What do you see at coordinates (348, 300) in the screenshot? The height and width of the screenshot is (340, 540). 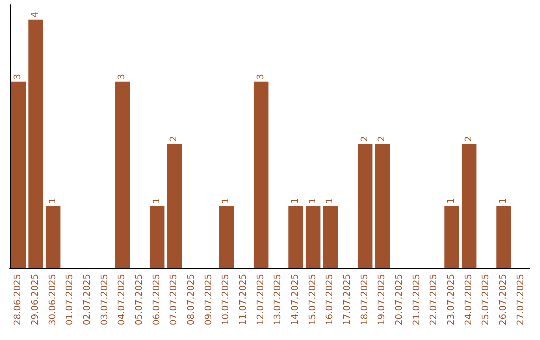 I see `x-tick-label: 17.07.2025` at bounding box center [348, 300].